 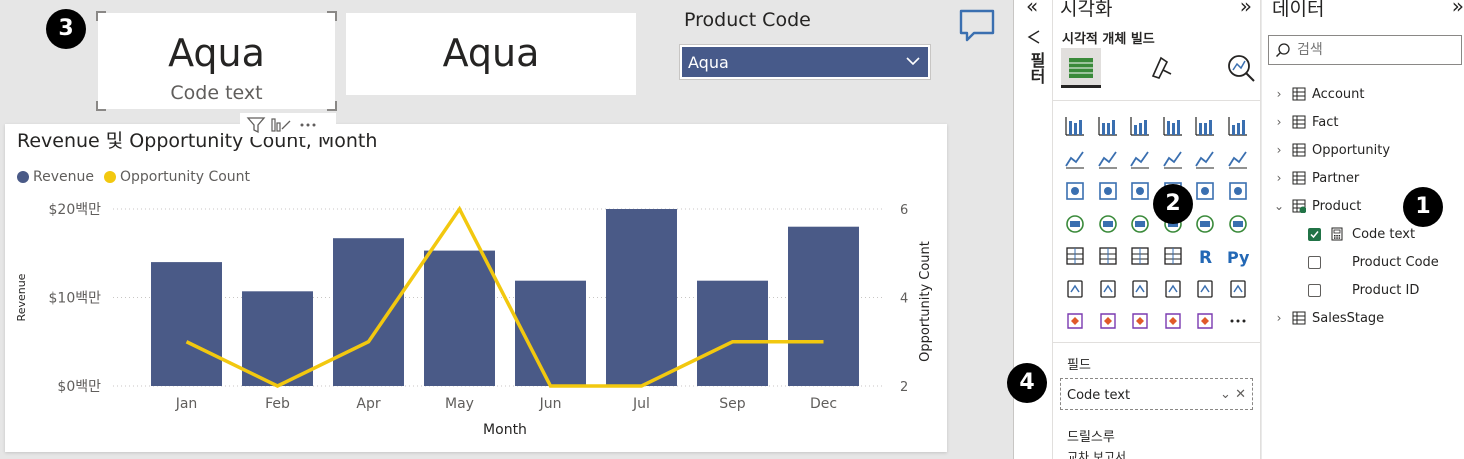 What do you see at coordinates (1075, 191) in the screenshot?
I see `waterfall-icon` at bounding box center [1075, 191].